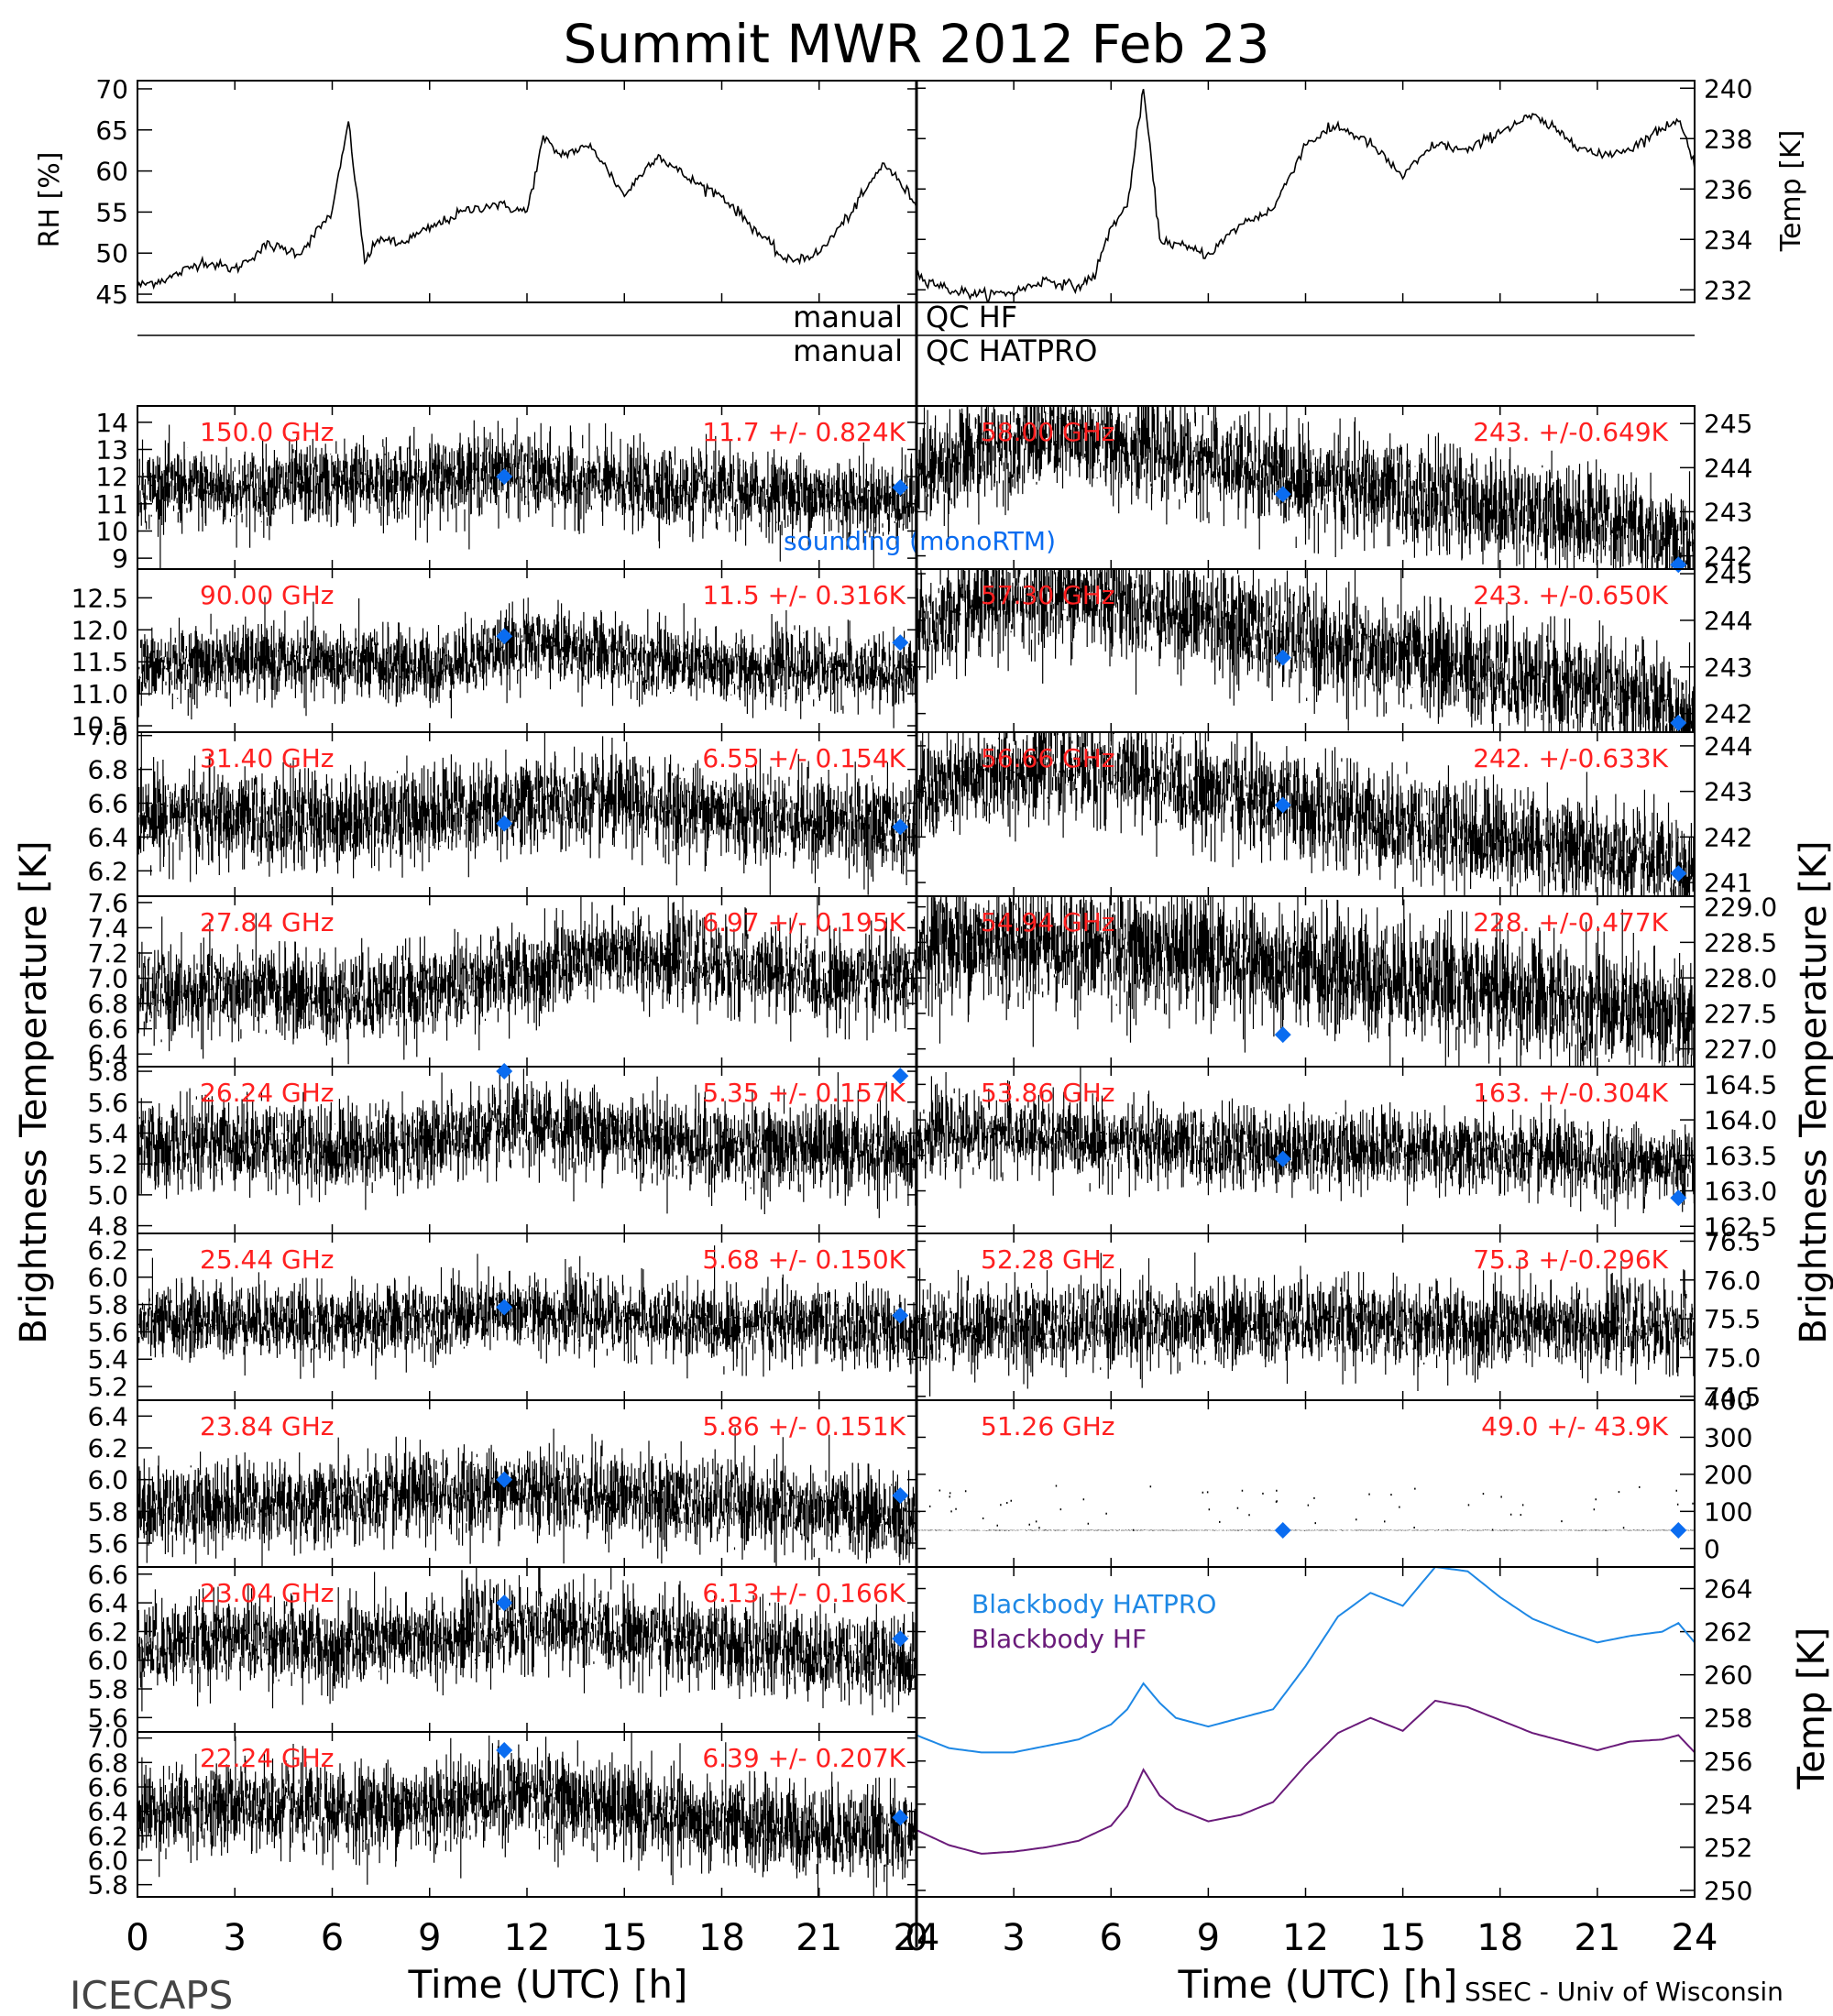 Image resolution: width=1833 pixels, height=2016 pixels. What do you see at coordinates (1812, 1709) in the screenshot?
I see `temp-bottom-axis-title: Temp [K]` at bounding box center [1812, 1709].